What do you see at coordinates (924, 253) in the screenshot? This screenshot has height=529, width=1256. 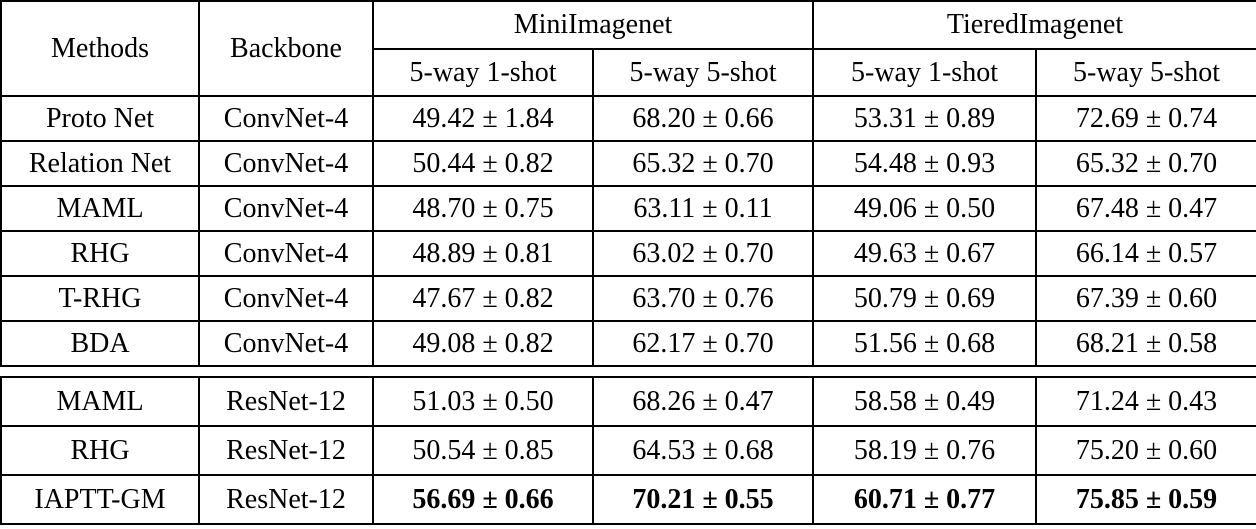 I see `value-cell: 49.63 ± 0.67` at bounding box center [924, 253].